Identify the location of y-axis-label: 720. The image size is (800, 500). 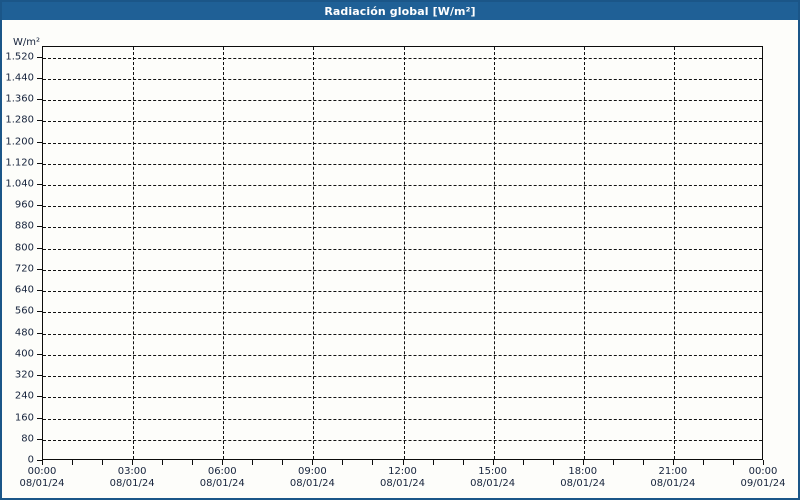
(24, 269).